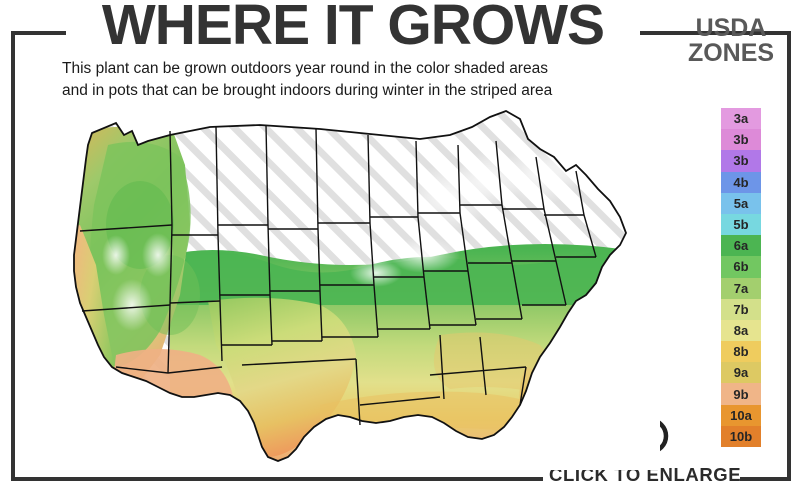 The height and width of the screenshot is (500, 800). I want to click on zone-swatch-label: 7b, so click(741, 309).